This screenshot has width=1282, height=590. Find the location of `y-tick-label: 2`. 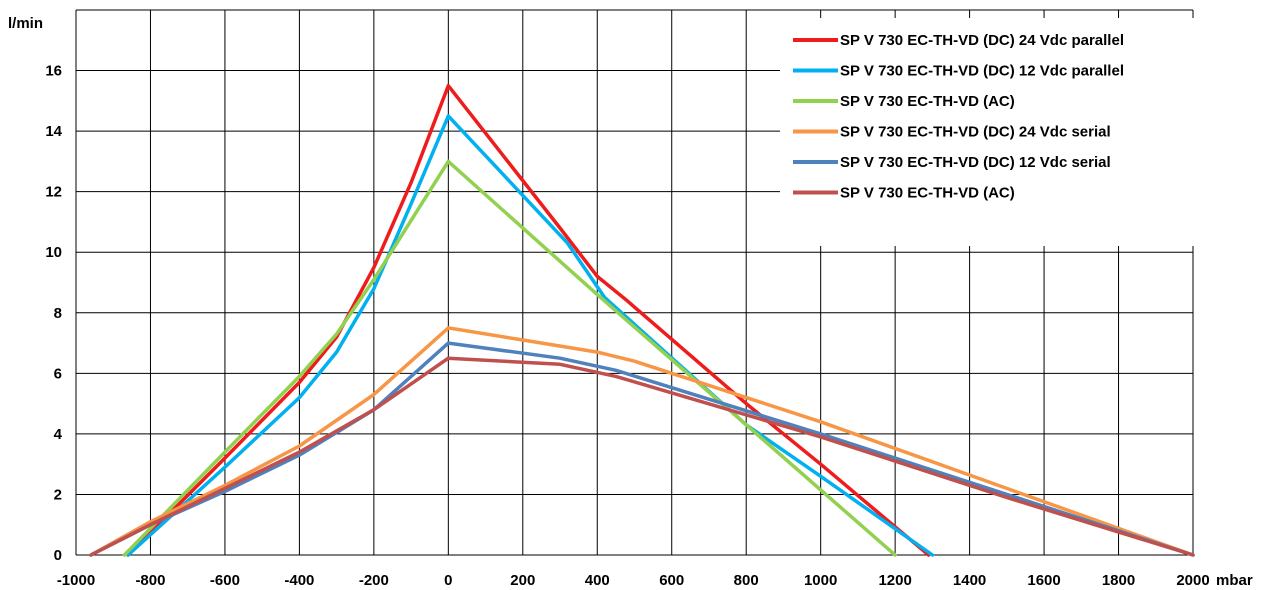

y-tick-label: 2 is located at coordinates (58, 494).